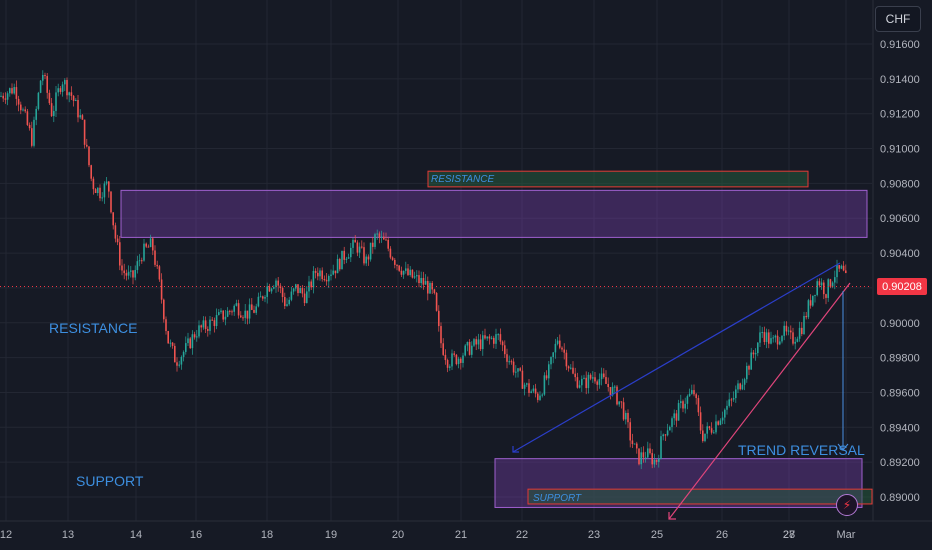  What do you see at coordinates (676, 357) in the screenshot?
I see `upper-trendline` at bounding box center [676, 357].